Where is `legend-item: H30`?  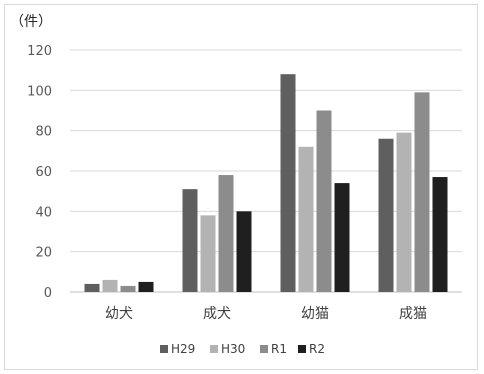
legend-item: H30 is located at coordinates (227, 349).